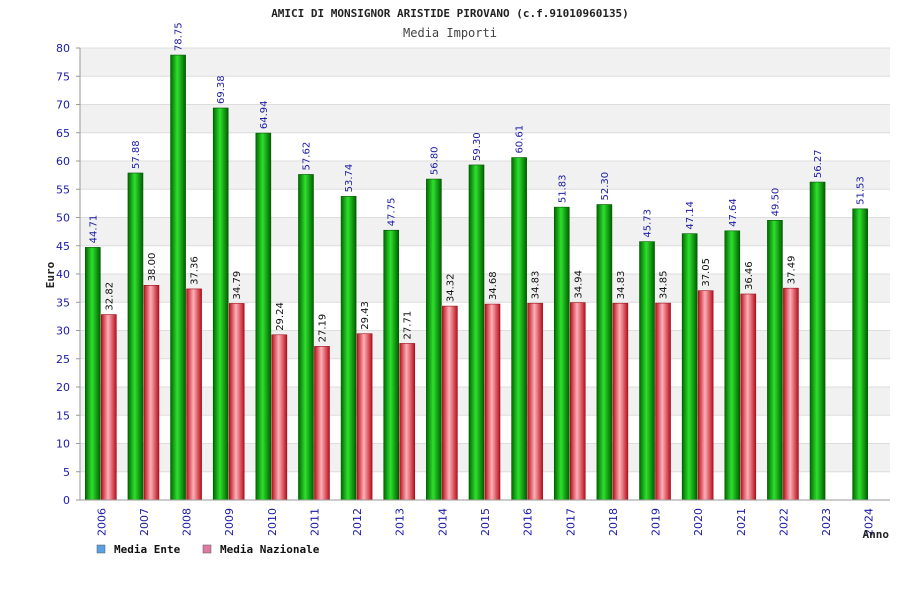  What do you see at coordinates (450, 287) in the screenshot?
I see `value-label-media-nazionale: 34.32` at bounding box center [450, 287].